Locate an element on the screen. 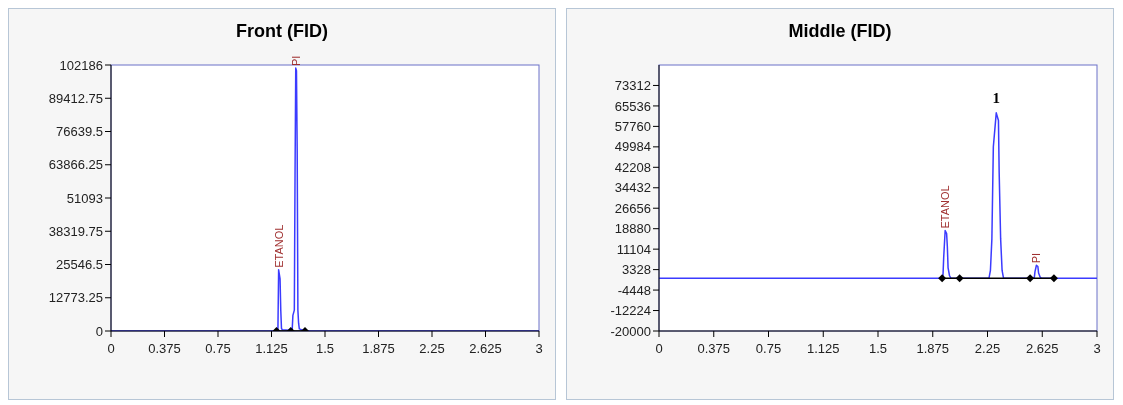  annotation: 1 is located at coordinates (996, 97).